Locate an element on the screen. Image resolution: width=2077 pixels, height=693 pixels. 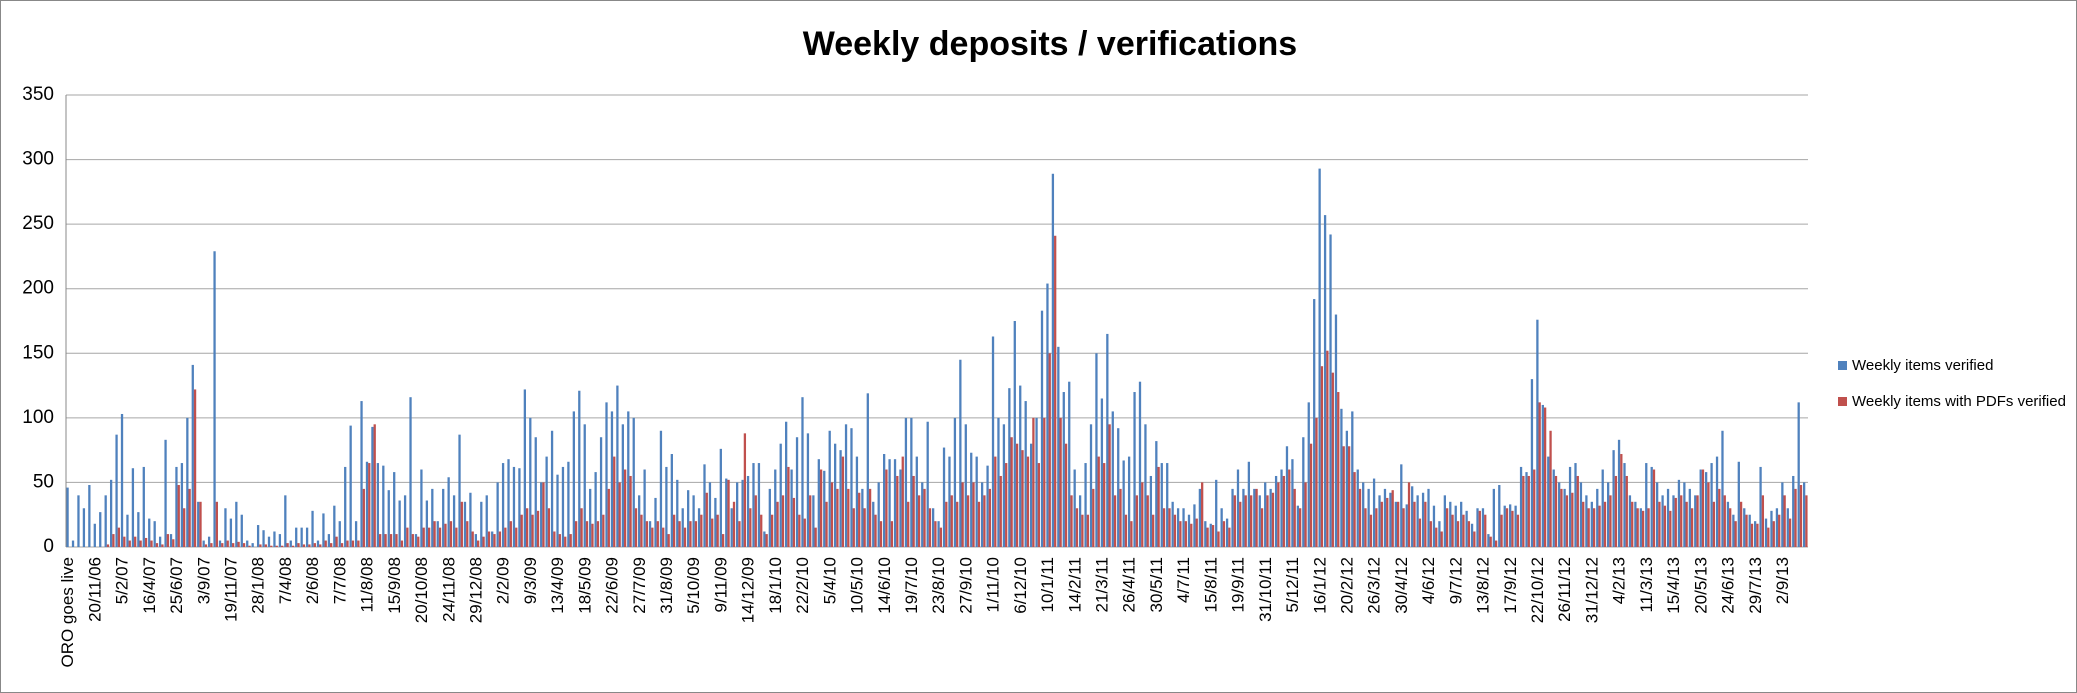
x-tick-label: 3/9/07 is located at coordinates (203, 580).